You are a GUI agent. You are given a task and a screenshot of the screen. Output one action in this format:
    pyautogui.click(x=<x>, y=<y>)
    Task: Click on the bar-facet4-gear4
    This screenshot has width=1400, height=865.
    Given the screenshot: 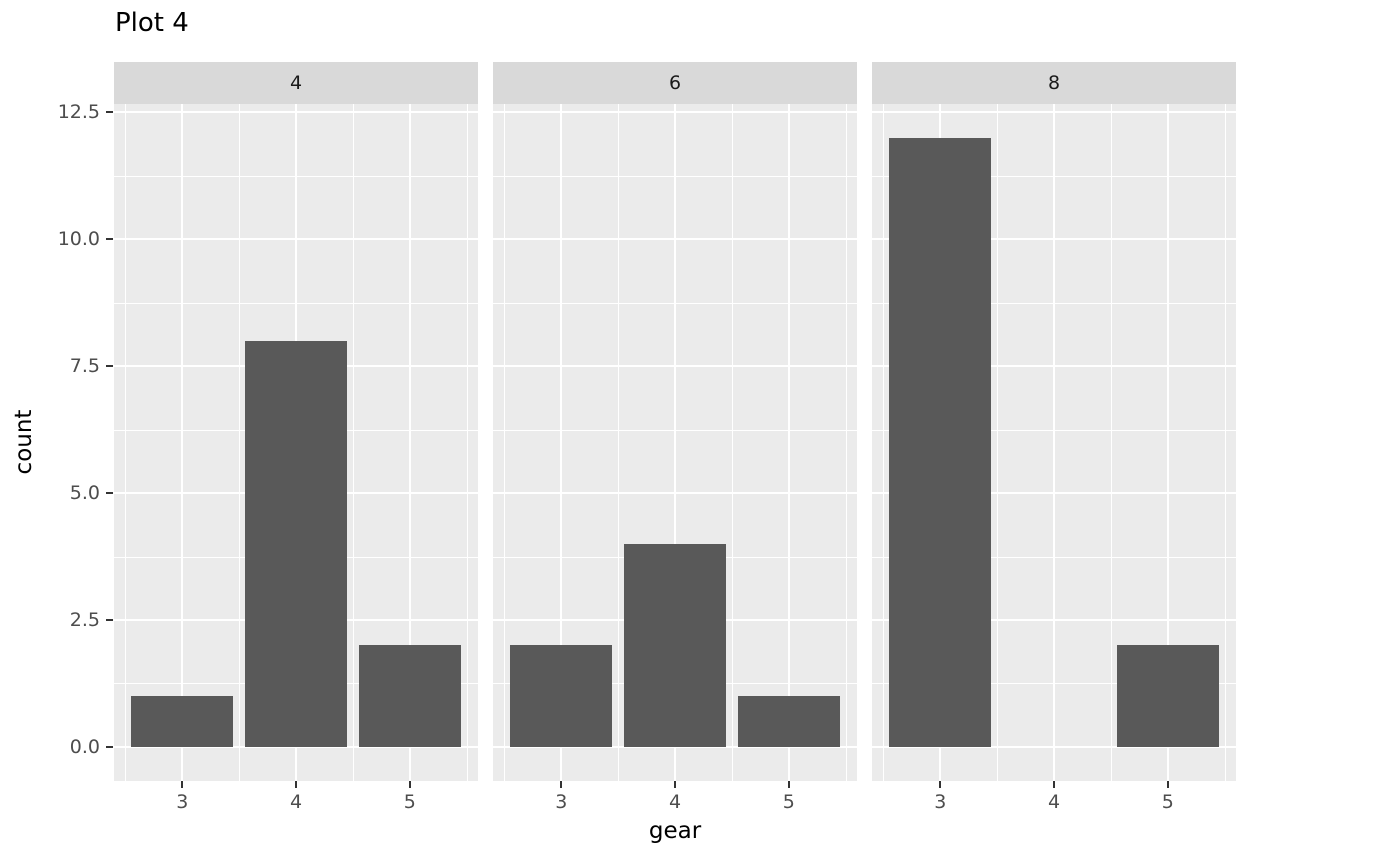 What is the action you would take?
    pyautogui.click(x=296, y=543)
    